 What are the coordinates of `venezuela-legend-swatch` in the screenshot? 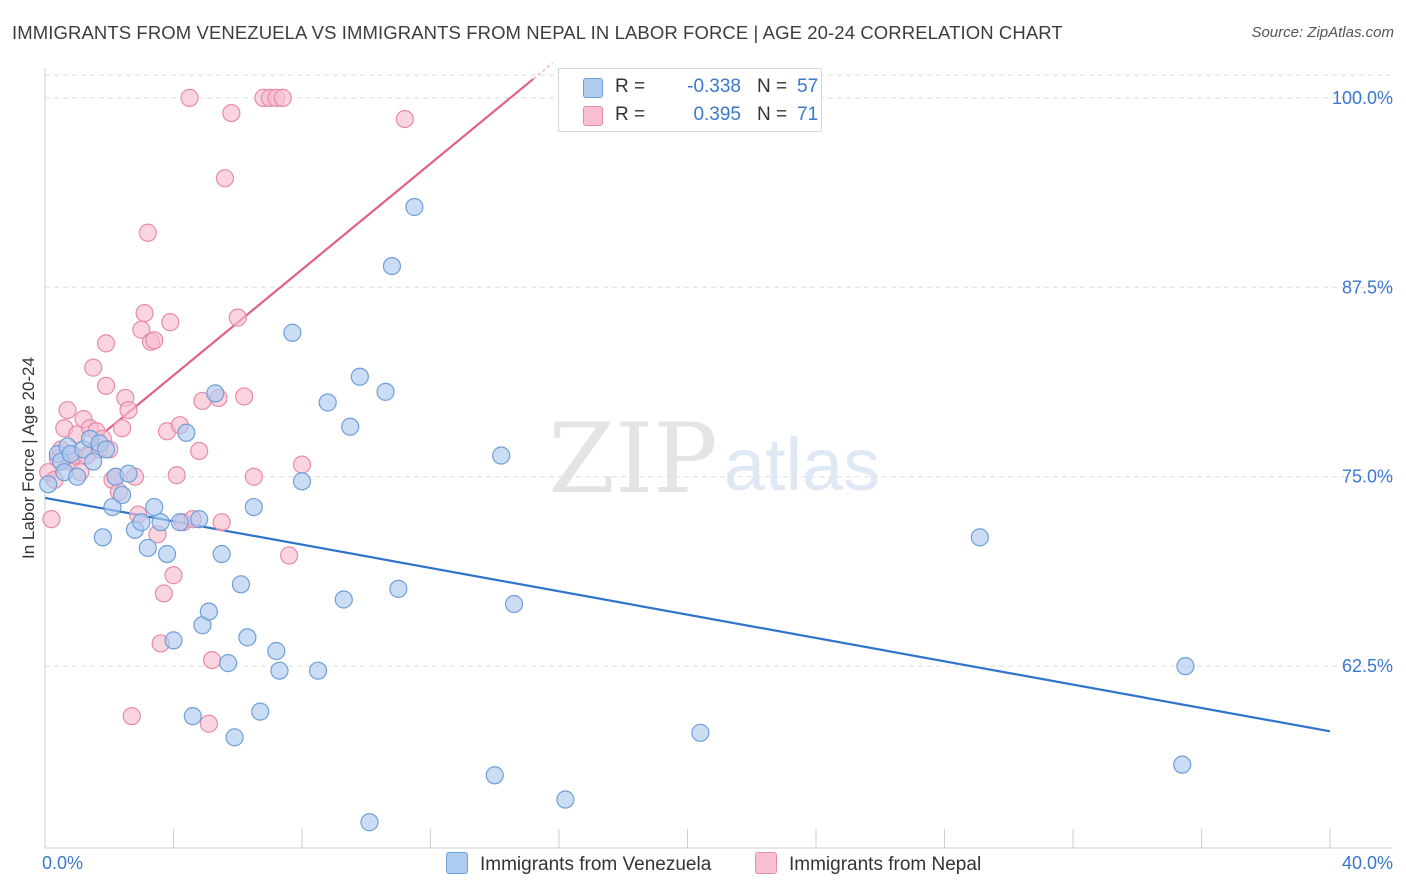 It's located at (457, 863).